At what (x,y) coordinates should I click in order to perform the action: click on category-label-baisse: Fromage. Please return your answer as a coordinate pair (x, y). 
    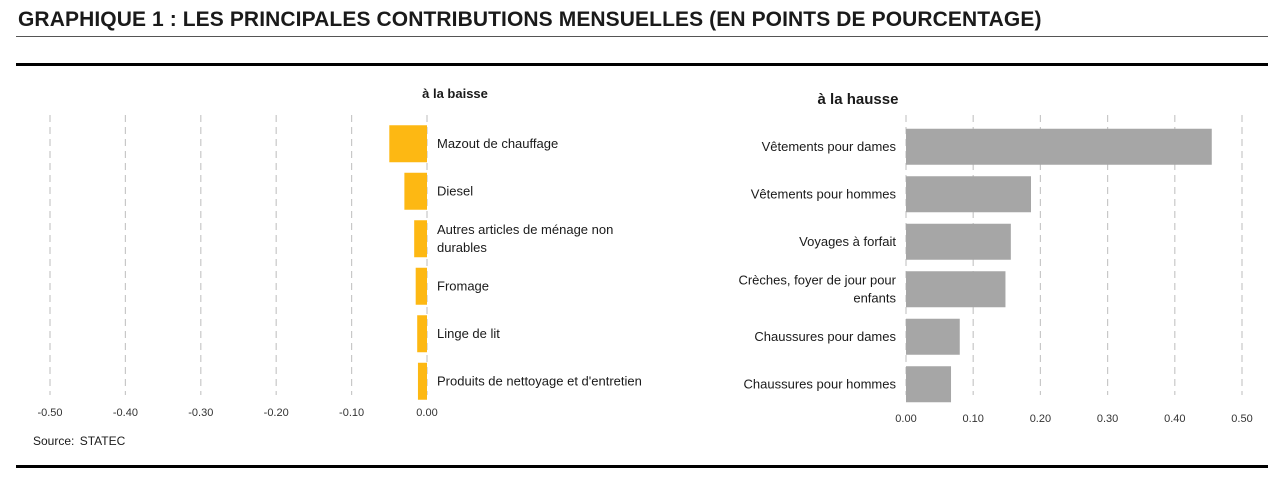
    Looking at the image, I should click on (463, 285).